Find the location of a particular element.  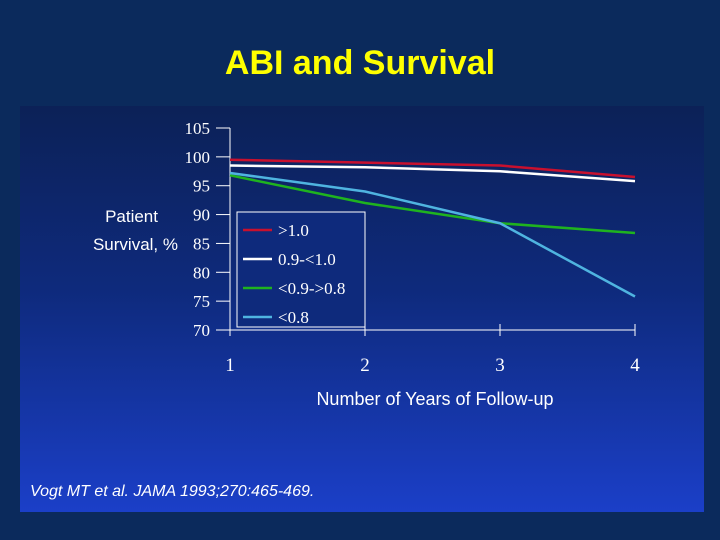

legend-label: >1.0 is located at coordinates (293, 230).